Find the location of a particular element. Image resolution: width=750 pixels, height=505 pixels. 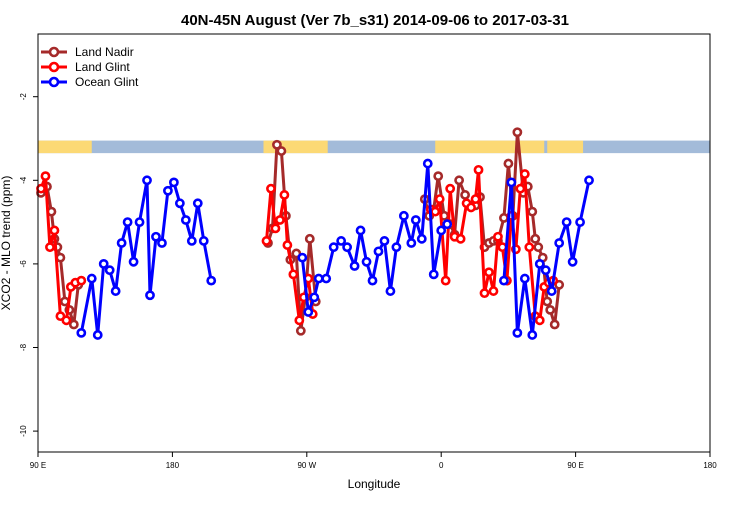

y-tick-label: -2 is located at coordinates (23, 97).